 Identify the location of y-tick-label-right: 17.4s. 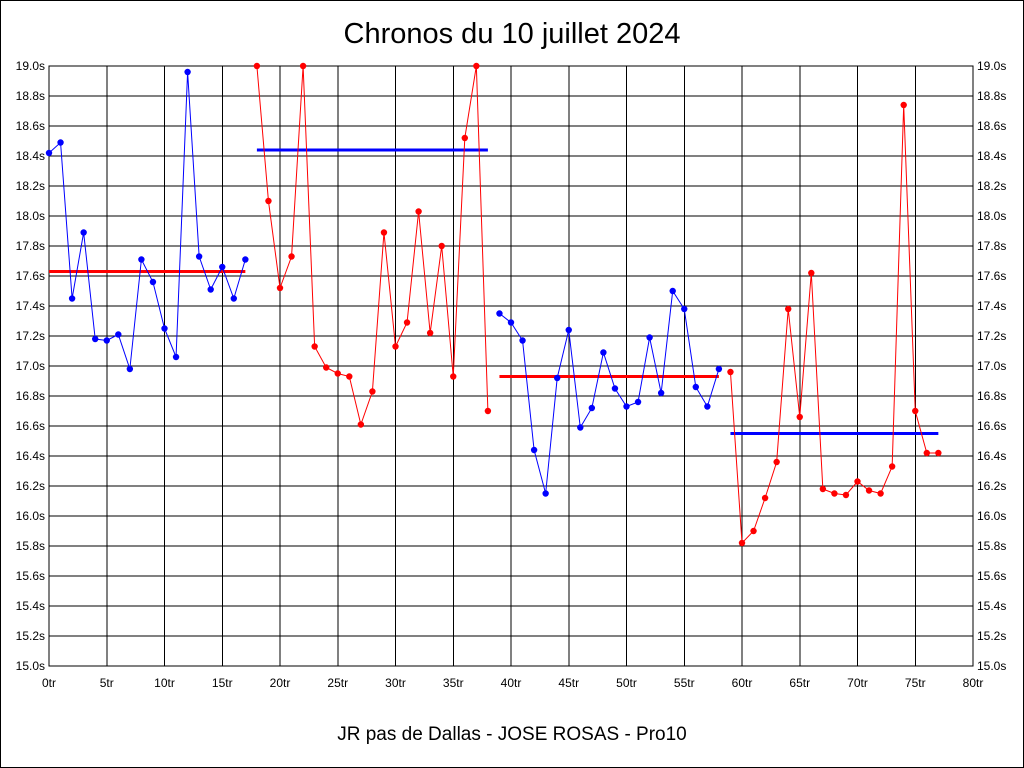
(991, 306).